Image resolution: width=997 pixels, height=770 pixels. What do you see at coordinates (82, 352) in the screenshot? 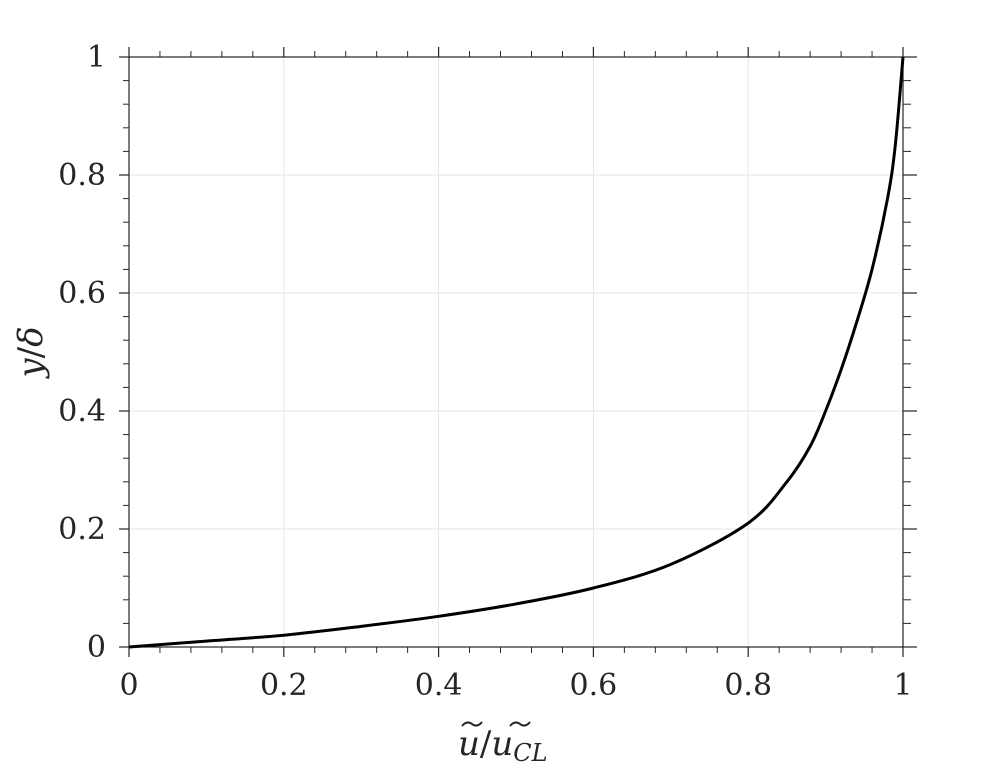
I see `y-tick-labels: 0 0.2 0.4 0.6 0.8 1` at bounding box center [82, 352].